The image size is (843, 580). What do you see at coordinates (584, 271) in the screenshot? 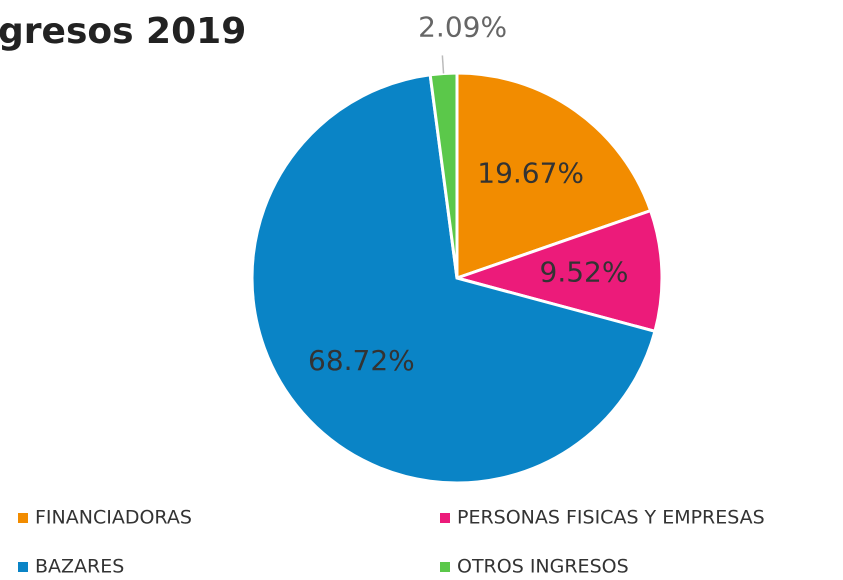
I see `data-label: 9.52%` at bounding box center [584, 271].